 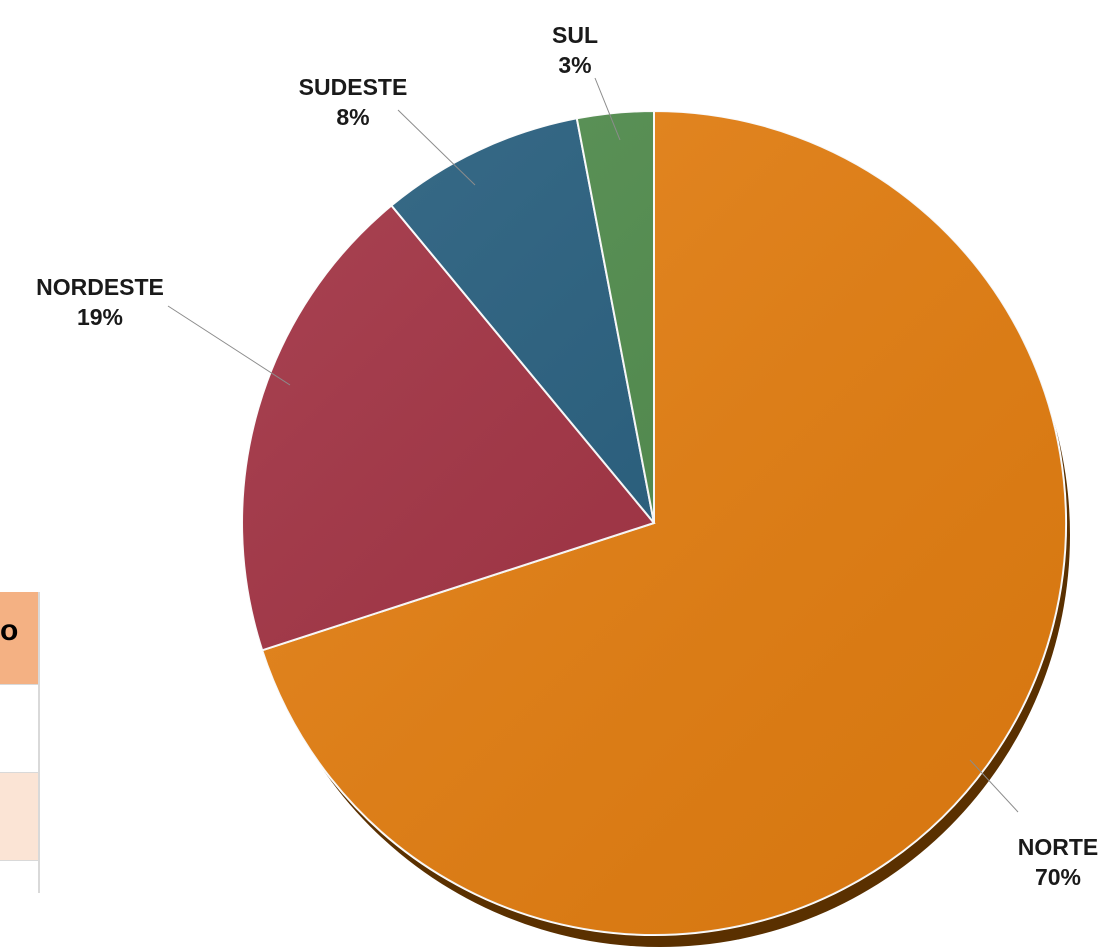 What do you see at coordinates (574, 65) in the screenshot?
I see `slice-percent-sul: 3%` at bounding box center [574, 65].